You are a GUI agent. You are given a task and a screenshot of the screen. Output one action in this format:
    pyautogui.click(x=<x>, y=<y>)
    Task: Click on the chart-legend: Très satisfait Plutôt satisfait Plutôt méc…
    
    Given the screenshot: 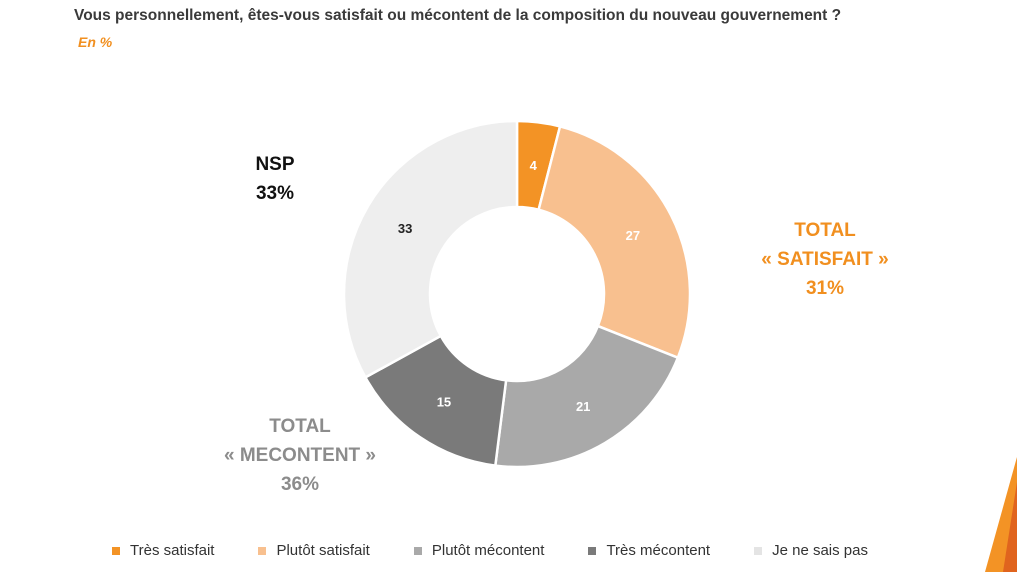 What is the action you would take?
    pyautogui.click(x=512, y=550)
    